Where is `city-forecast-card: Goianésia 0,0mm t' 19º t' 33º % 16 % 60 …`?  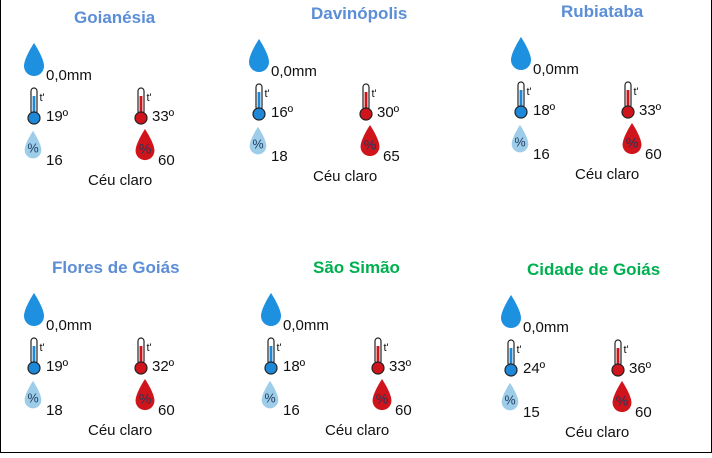
city-forecast-card: Goianésia 0,0mm t' 19º t' 33º % 16 % 60 … is located at coordinates (133, 106).